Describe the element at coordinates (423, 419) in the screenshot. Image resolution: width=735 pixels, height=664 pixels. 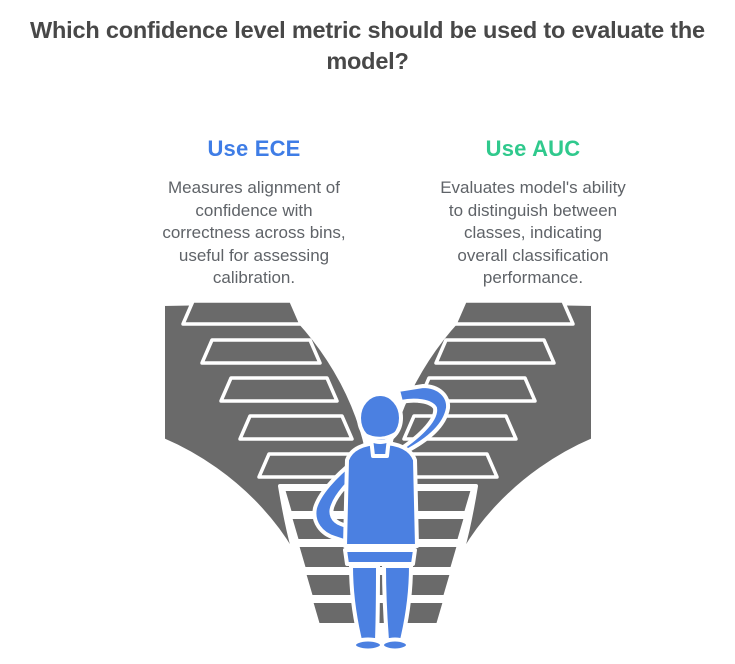
I see `person-raised-arm` at that location.